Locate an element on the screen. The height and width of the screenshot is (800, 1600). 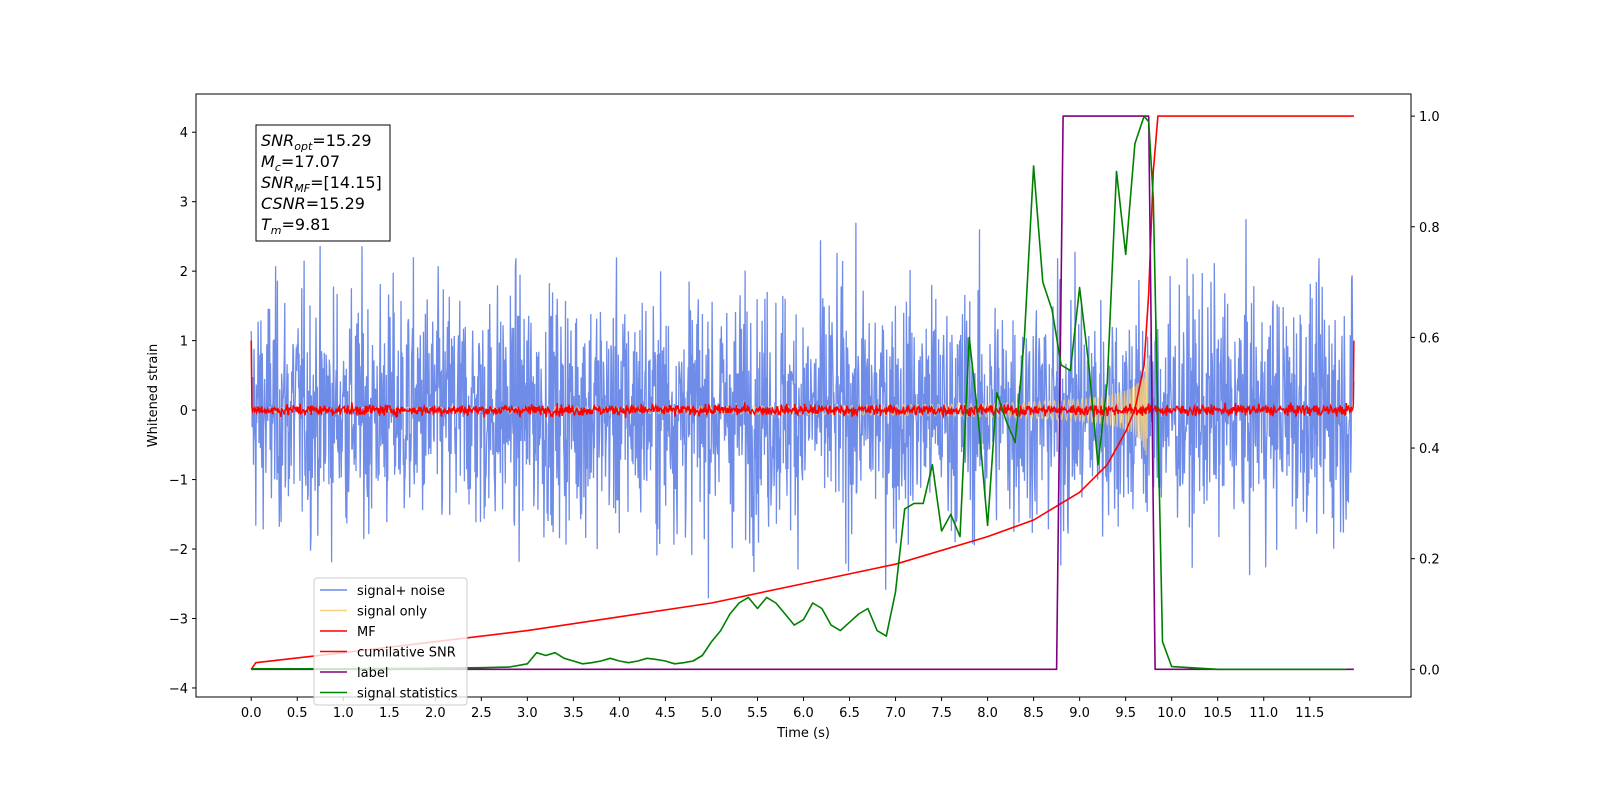
info-mc: Mc=17.07 is located at coordinates (300, 163).